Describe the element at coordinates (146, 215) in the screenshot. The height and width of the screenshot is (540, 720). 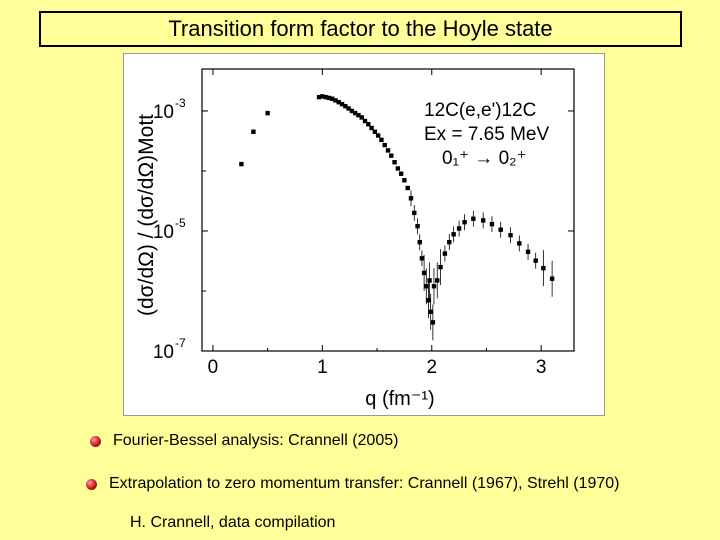
I see `y-axis-label: (dσ/dΩ) / (dσ/dΩ)Mott` at that location.